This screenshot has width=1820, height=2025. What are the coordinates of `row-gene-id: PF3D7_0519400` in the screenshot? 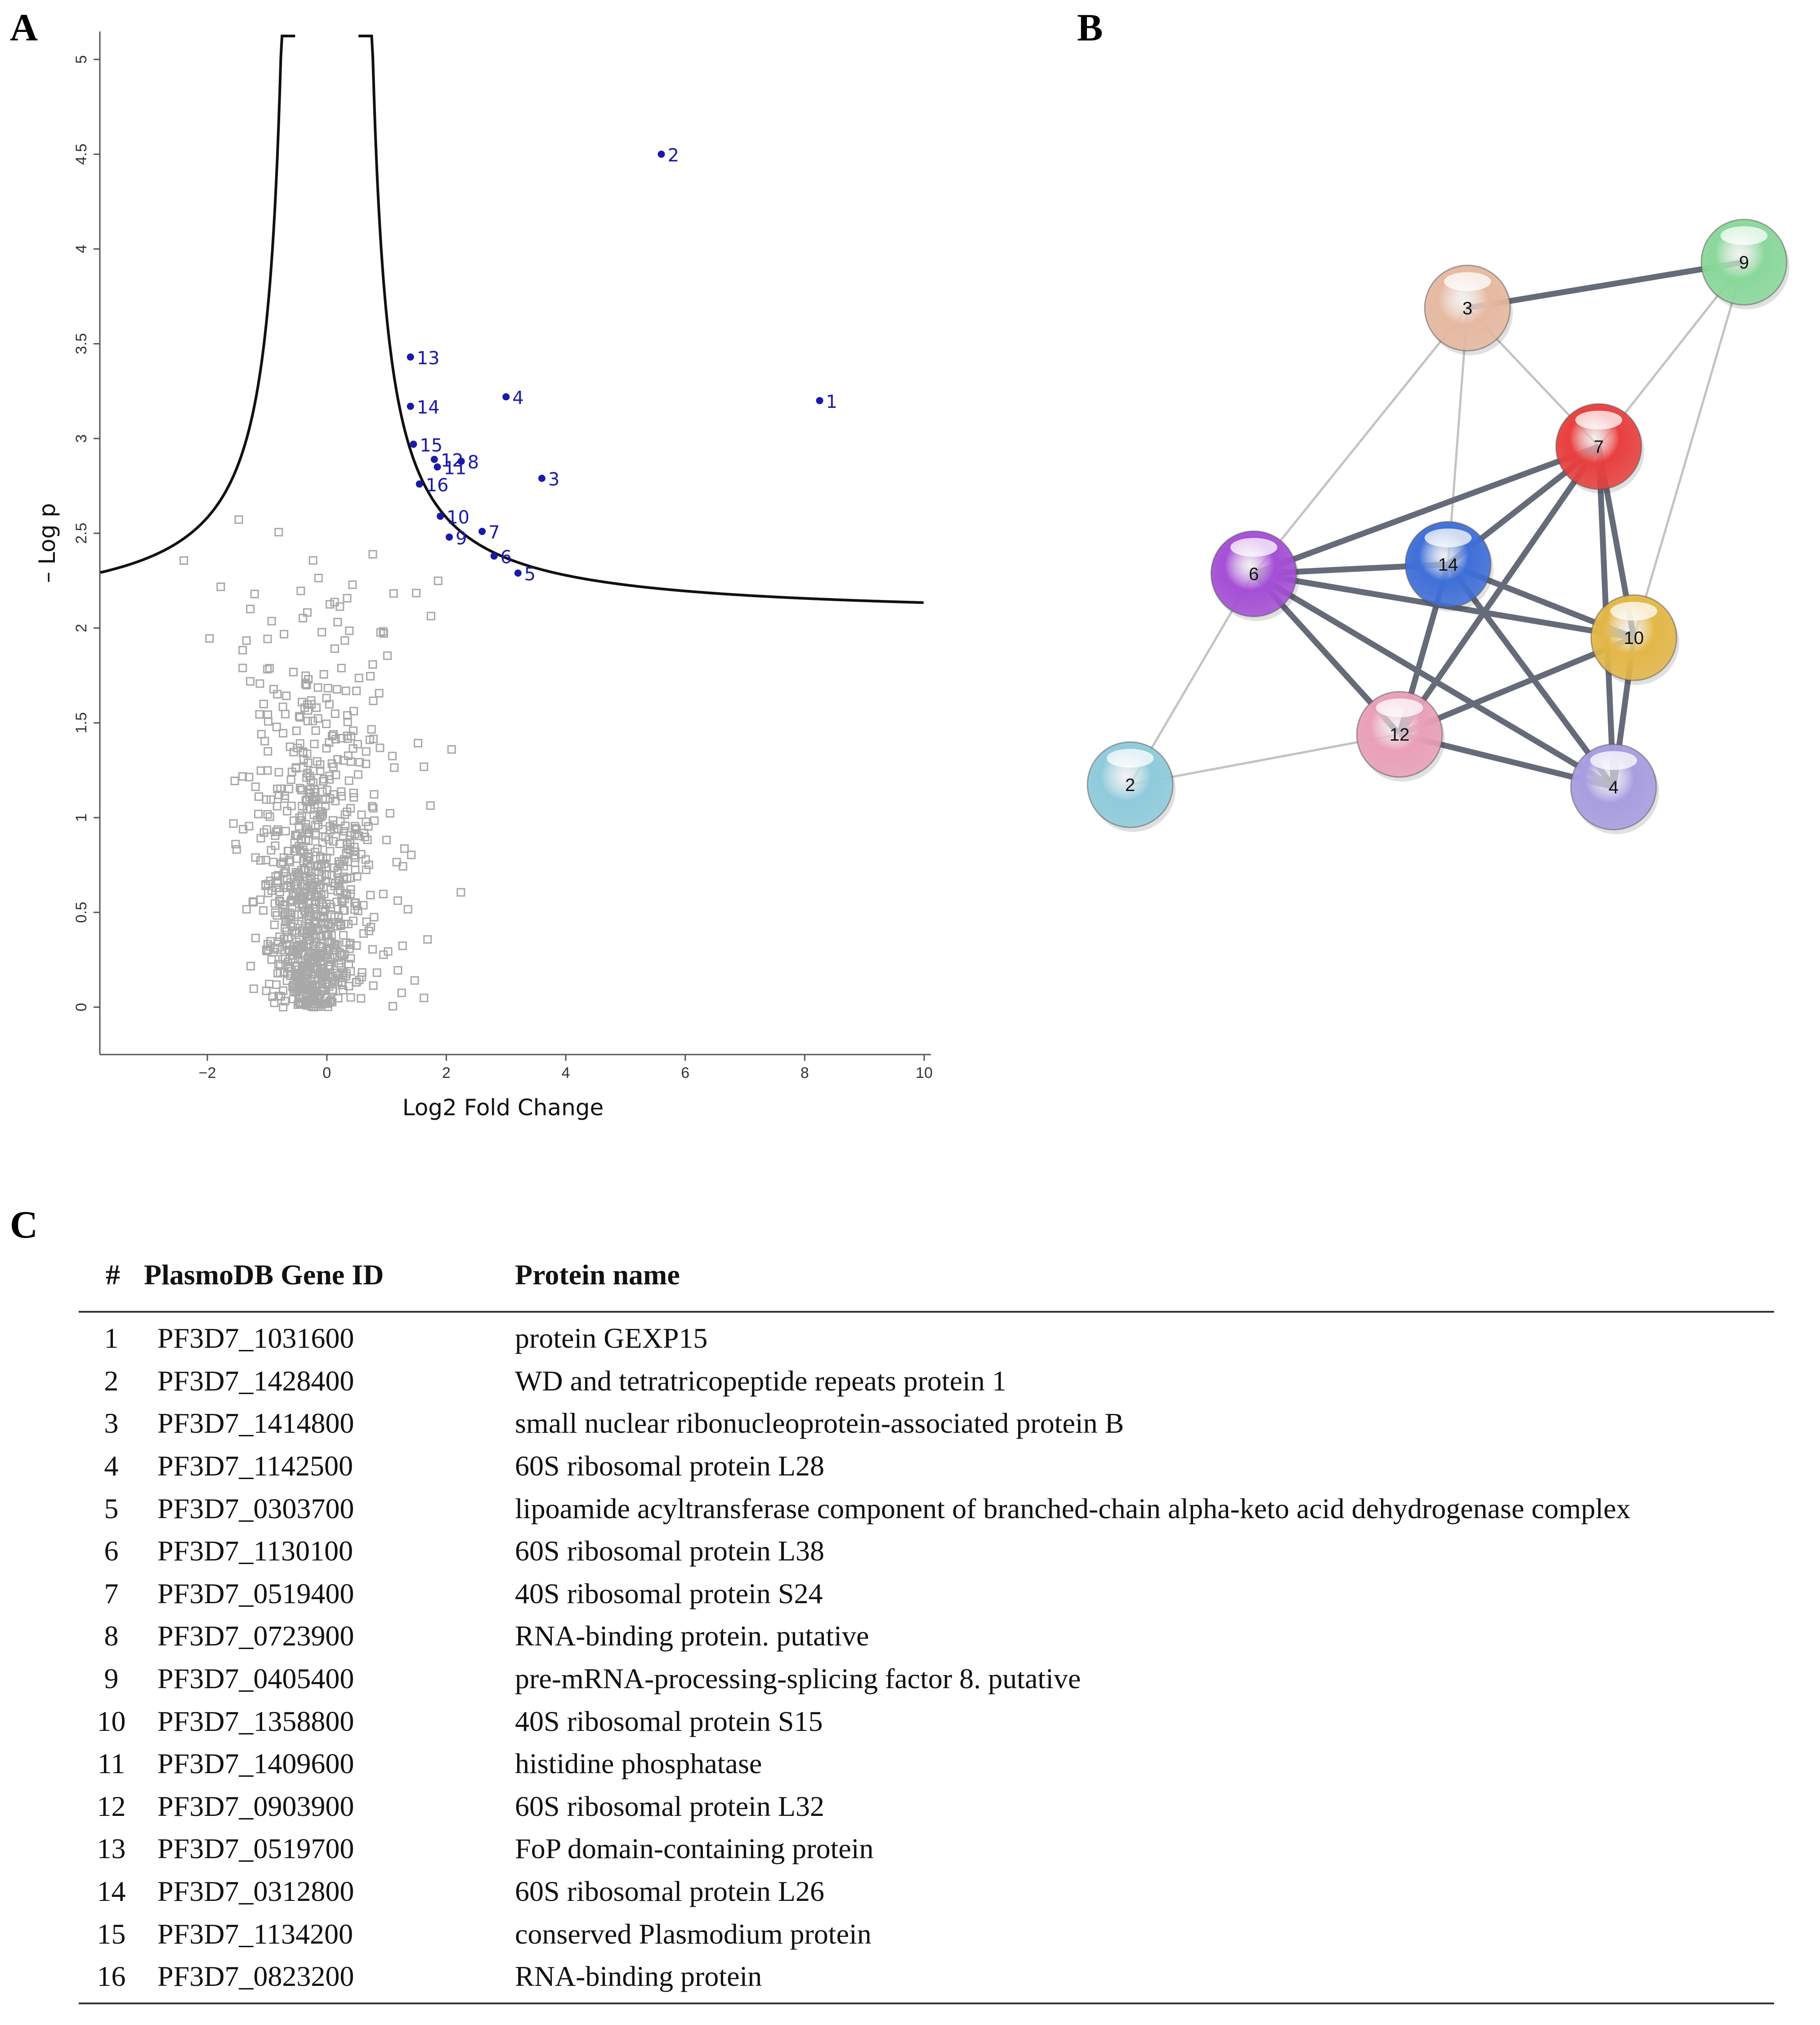 It's located at (256, 1593).